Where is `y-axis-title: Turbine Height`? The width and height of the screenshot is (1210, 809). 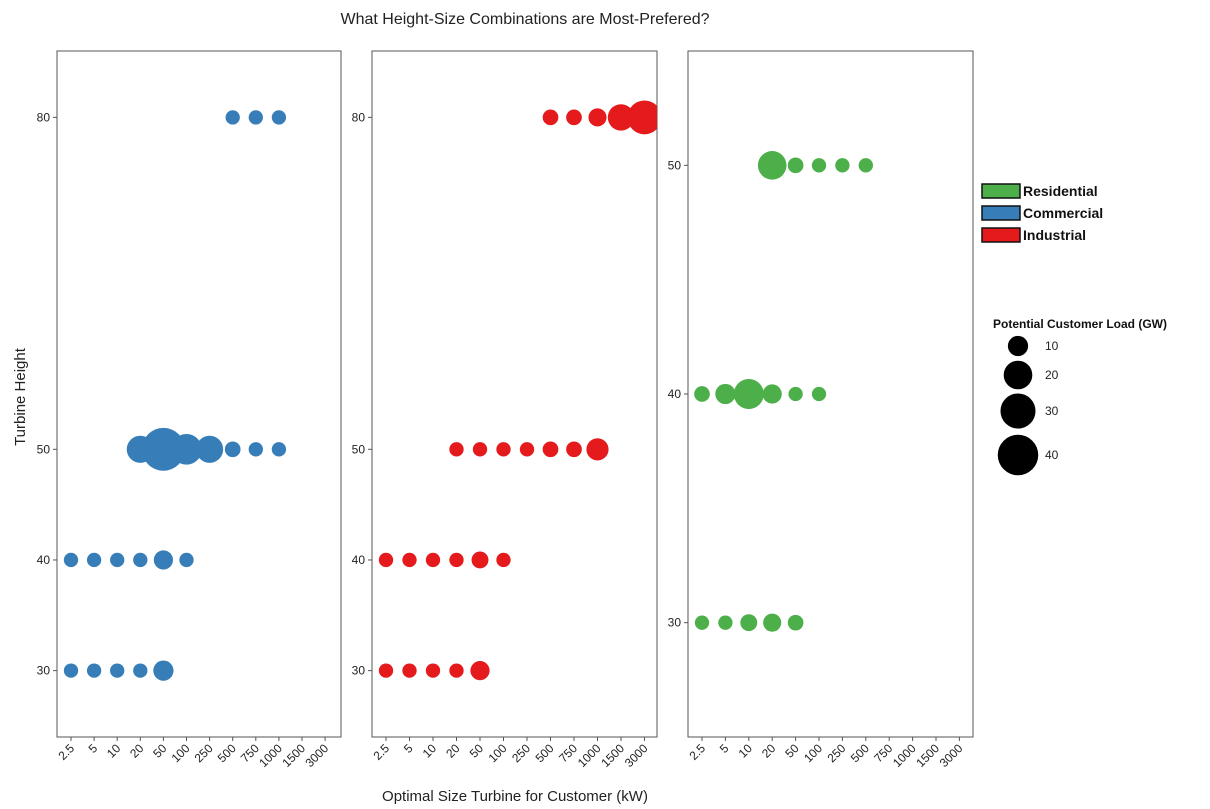
y-axis-title: Turbine Height is located at coordinates (20, 396).